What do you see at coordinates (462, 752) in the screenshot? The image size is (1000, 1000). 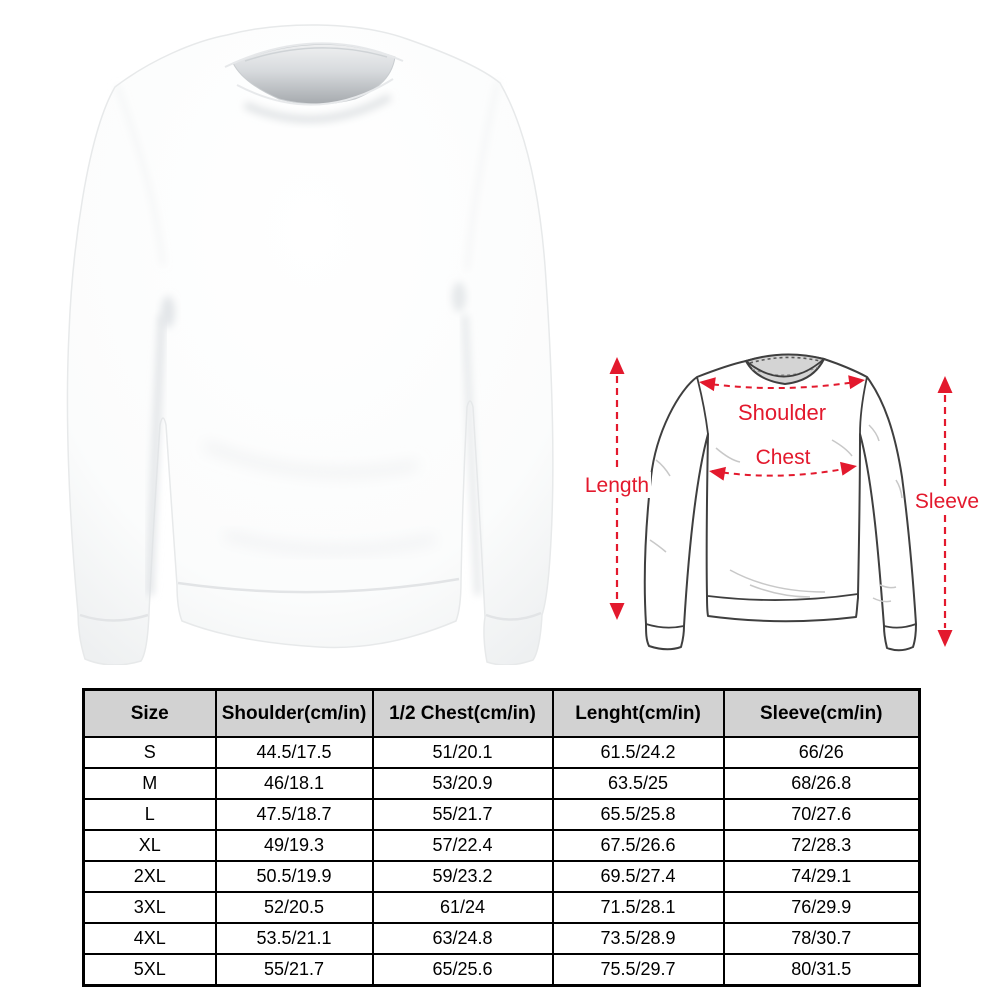 I see `cell-half-chest: 51/20.1` at bounding box center [462, 752].